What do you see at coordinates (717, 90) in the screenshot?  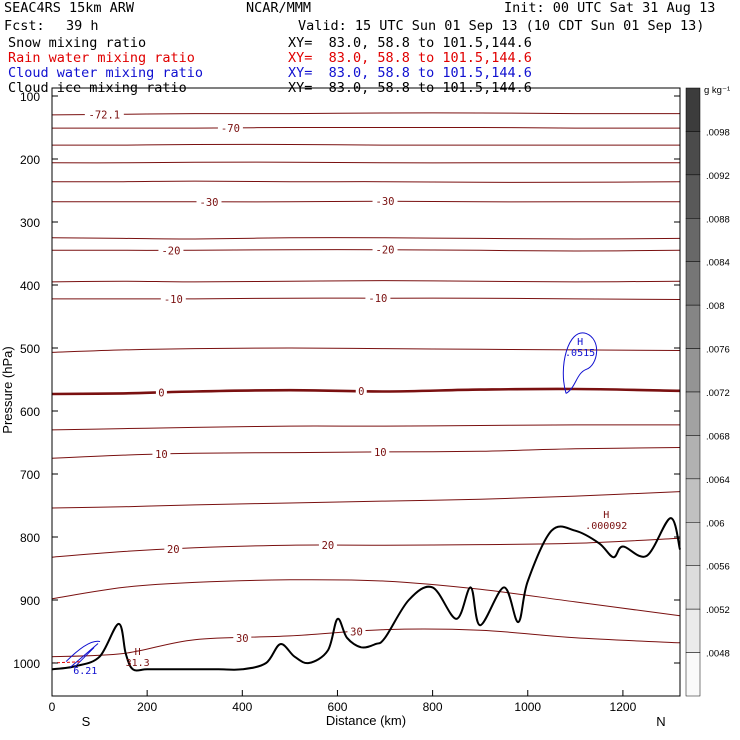 I see `colorbar-unit: g kg⁻¹` at bounding box center [717, 90].